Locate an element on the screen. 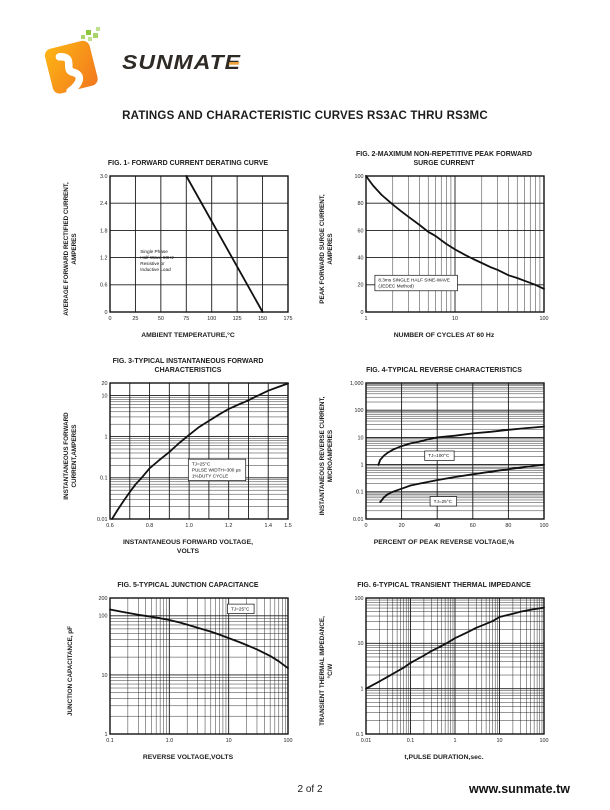  page-number: 2 of 2 is located at coordinates (310, 789).